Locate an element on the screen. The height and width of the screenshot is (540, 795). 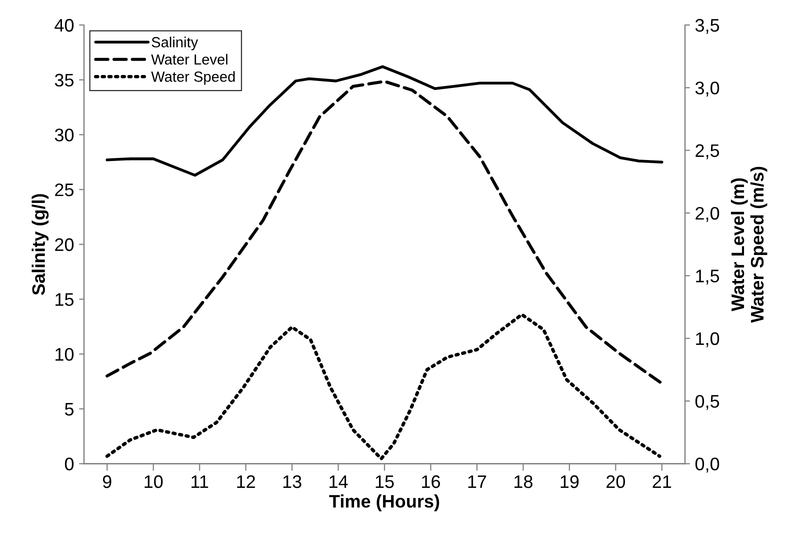
y2-axis-title: Water Level (m) Water Speed (m/s) is located at coordinates (749, 244).